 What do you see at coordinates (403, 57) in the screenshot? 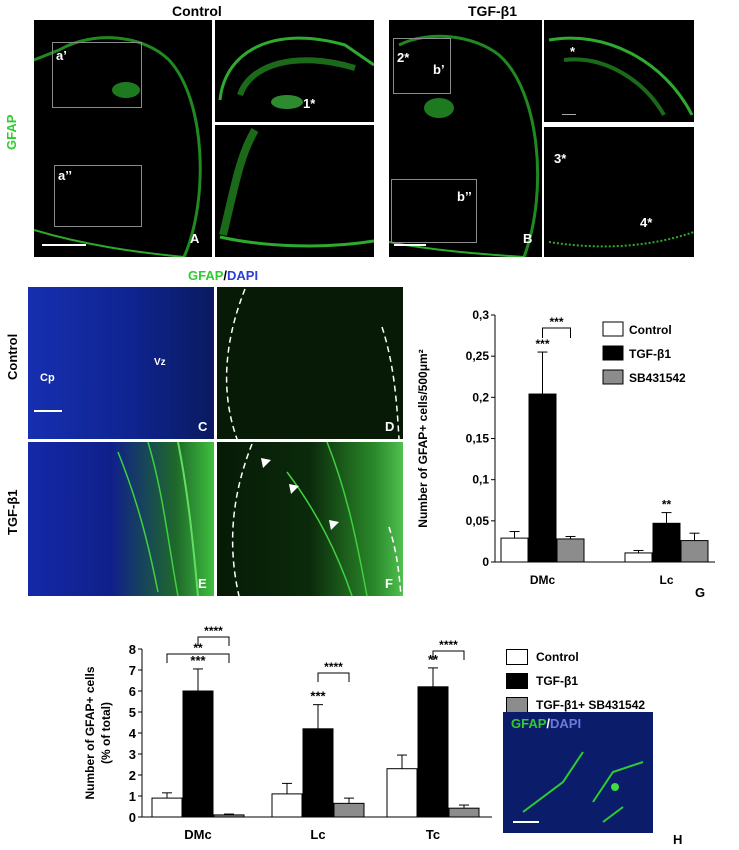
I see `mark-2: 2*` at bounding box center [403, 57].